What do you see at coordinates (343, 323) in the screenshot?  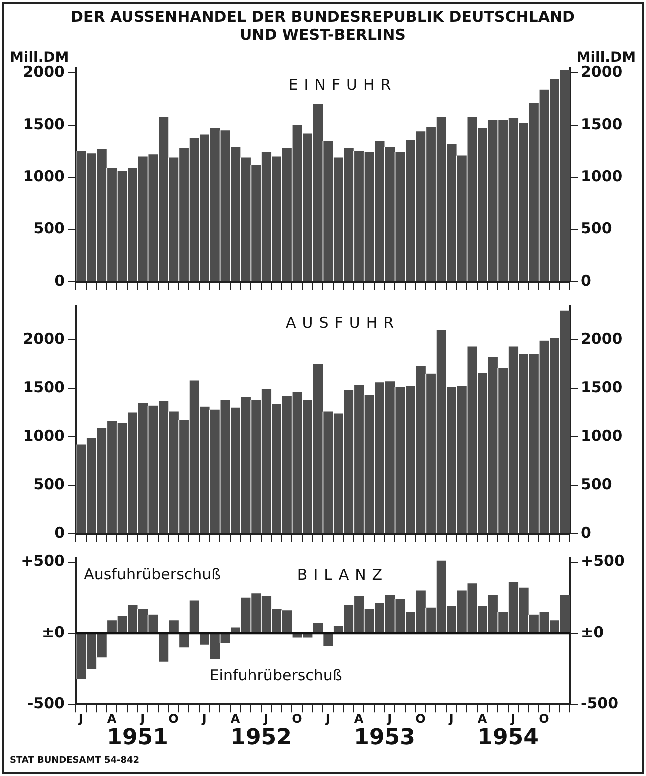 I see `text: AUSFUHR` at bounding box center [343, 323].